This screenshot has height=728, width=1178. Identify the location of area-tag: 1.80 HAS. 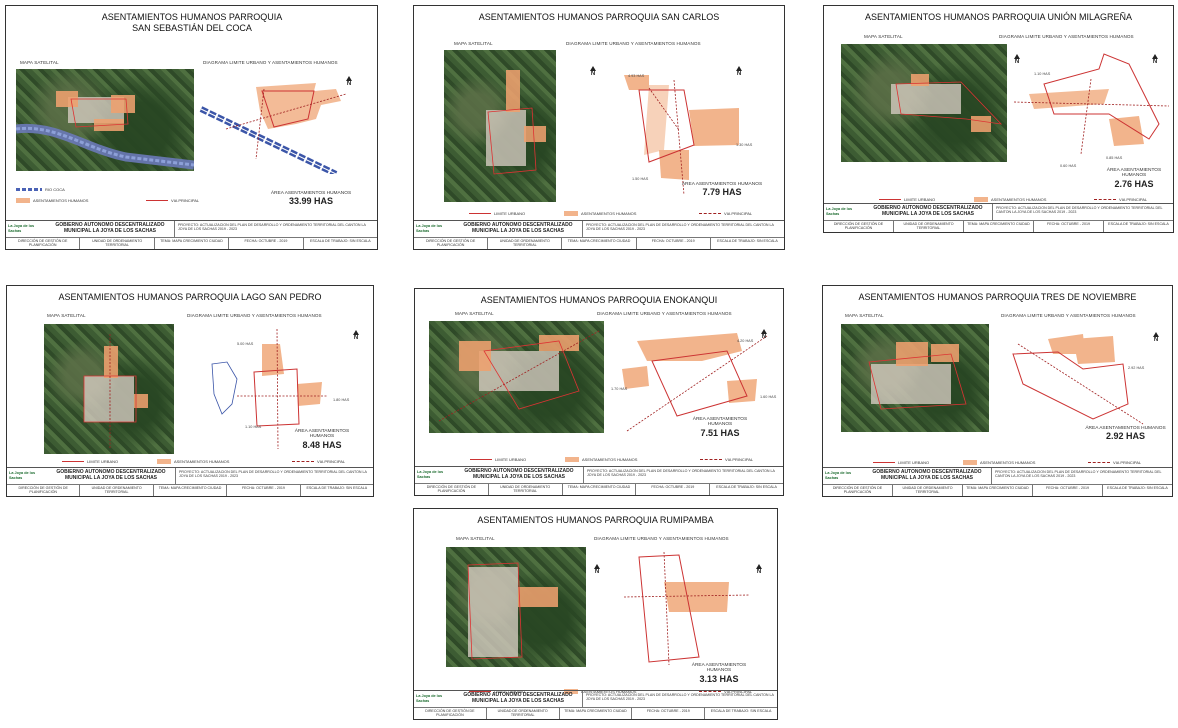
(341, 400).